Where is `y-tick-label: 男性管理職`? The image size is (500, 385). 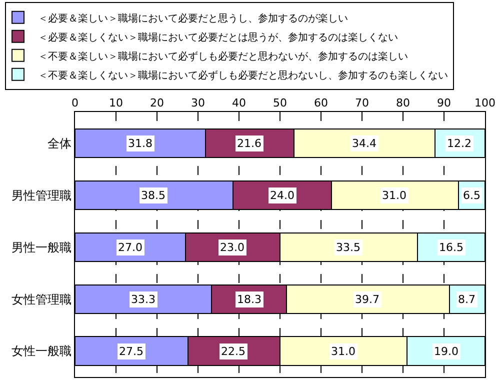 y-tick-label: 男性管理職 is located at coordinates (42, 195).